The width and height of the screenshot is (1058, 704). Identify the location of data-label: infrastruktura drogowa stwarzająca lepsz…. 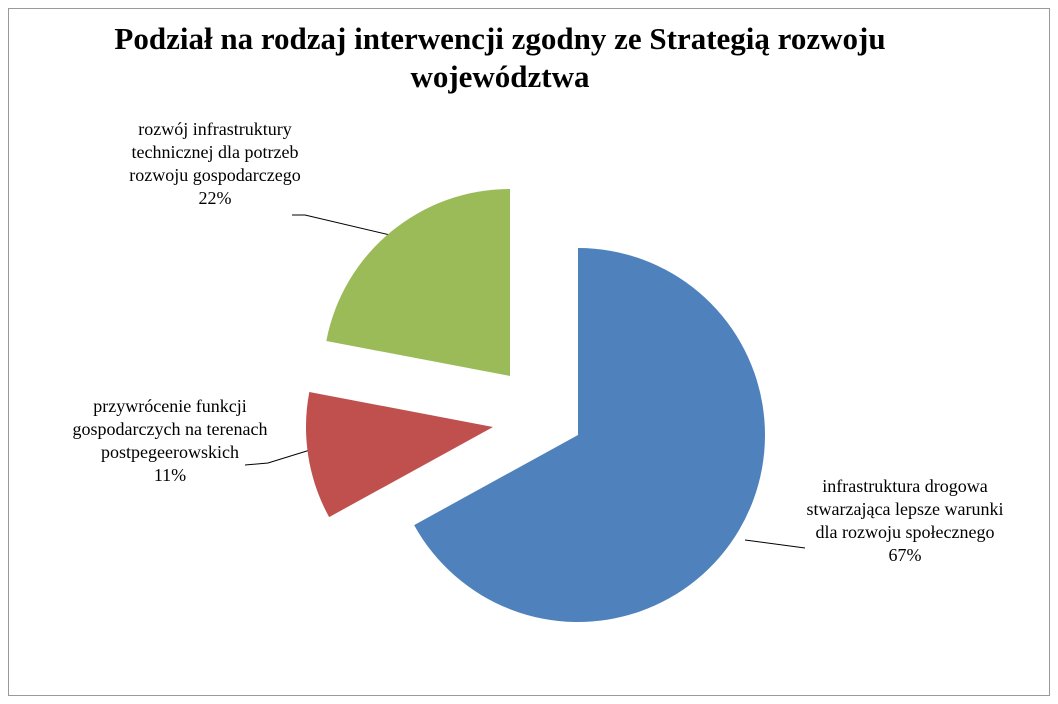
(905, 521).